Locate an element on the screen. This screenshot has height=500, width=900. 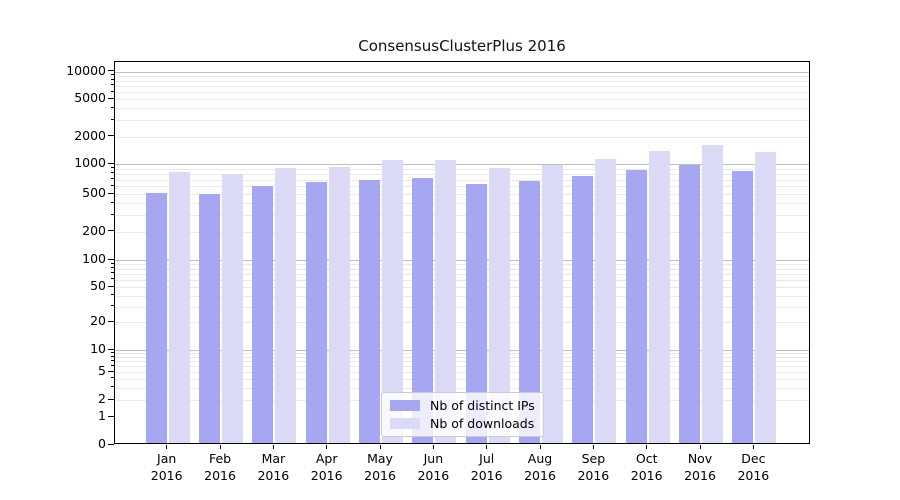
y-tick-label: 5000 is located at coordinates (90, 98).